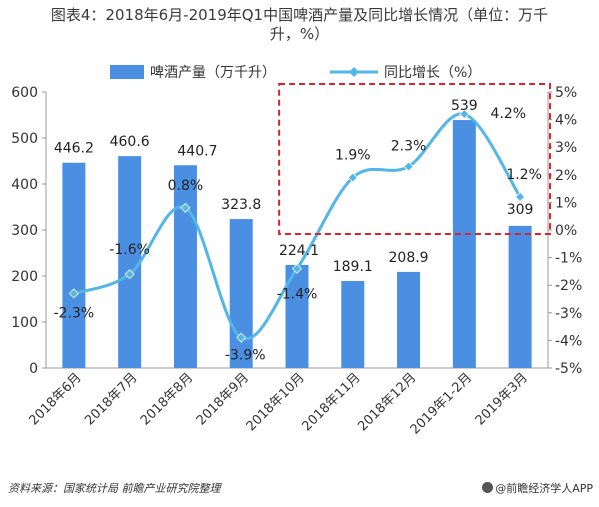 The image size is (599, 507). Describe the element at coordinates (74, 149) in the screenshot. I see `bar-value-label: 446.2` at that location.